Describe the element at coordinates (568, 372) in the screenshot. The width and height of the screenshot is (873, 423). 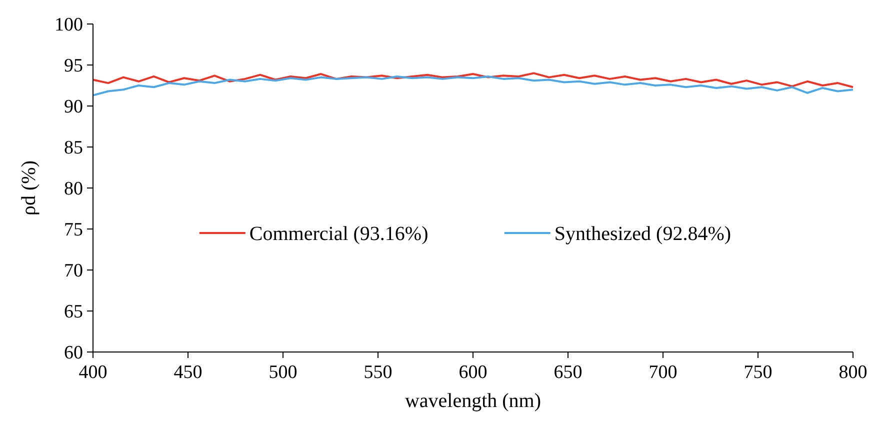
I see `x-tick-label: 650` at that location.